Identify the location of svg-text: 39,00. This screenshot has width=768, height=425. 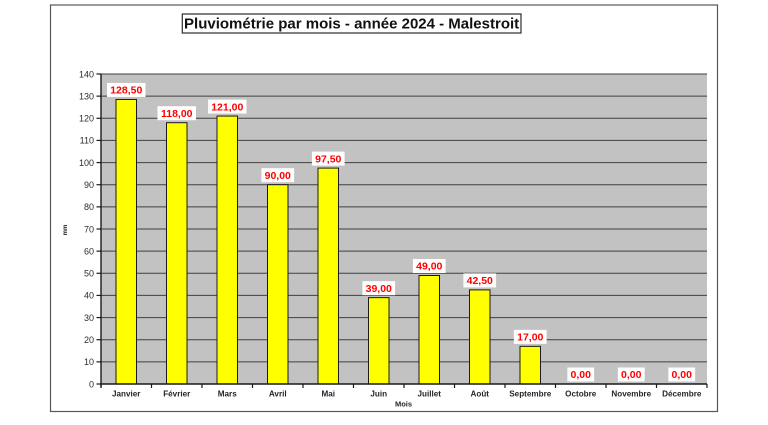
(379, 289).